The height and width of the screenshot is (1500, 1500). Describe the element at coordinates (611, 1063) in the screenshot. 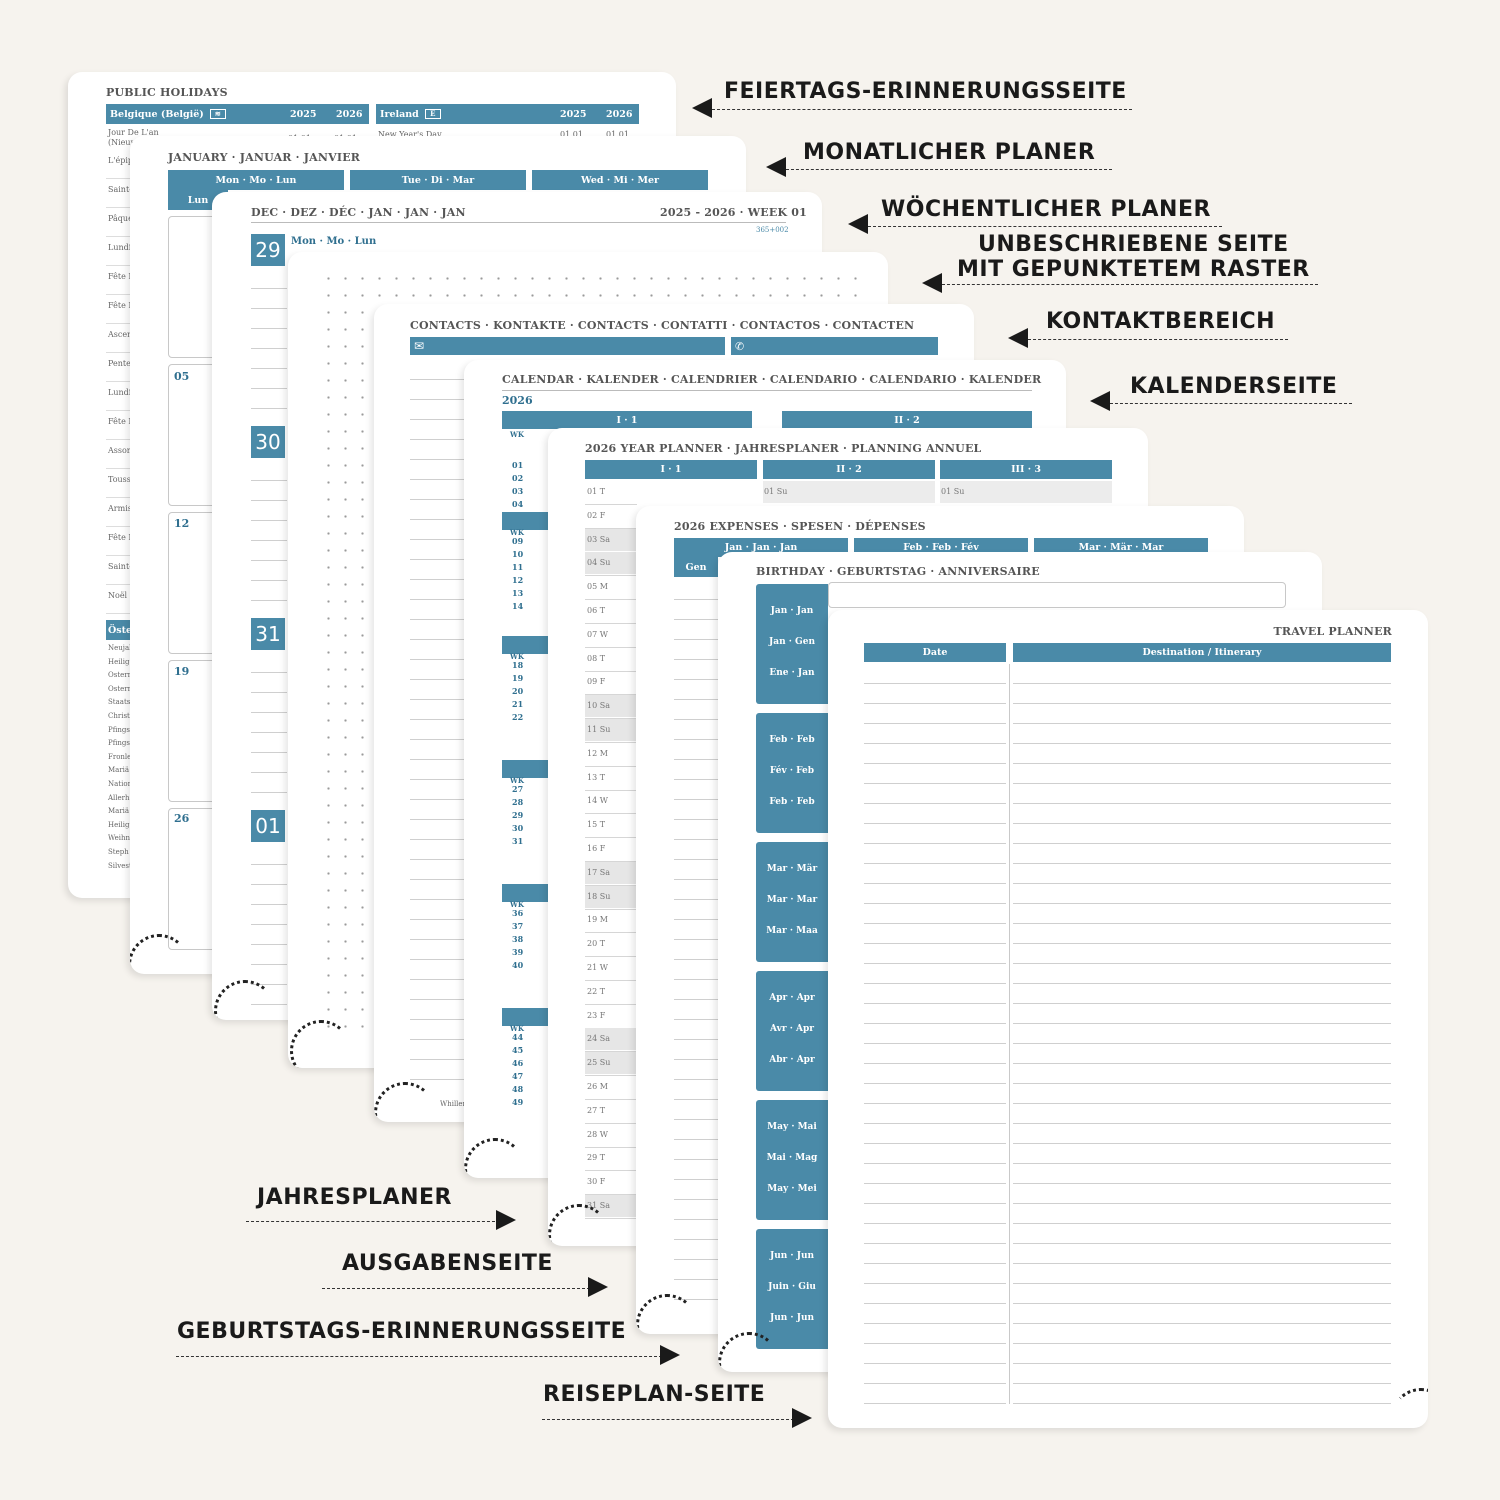

I see `weekend-shade` at that location.